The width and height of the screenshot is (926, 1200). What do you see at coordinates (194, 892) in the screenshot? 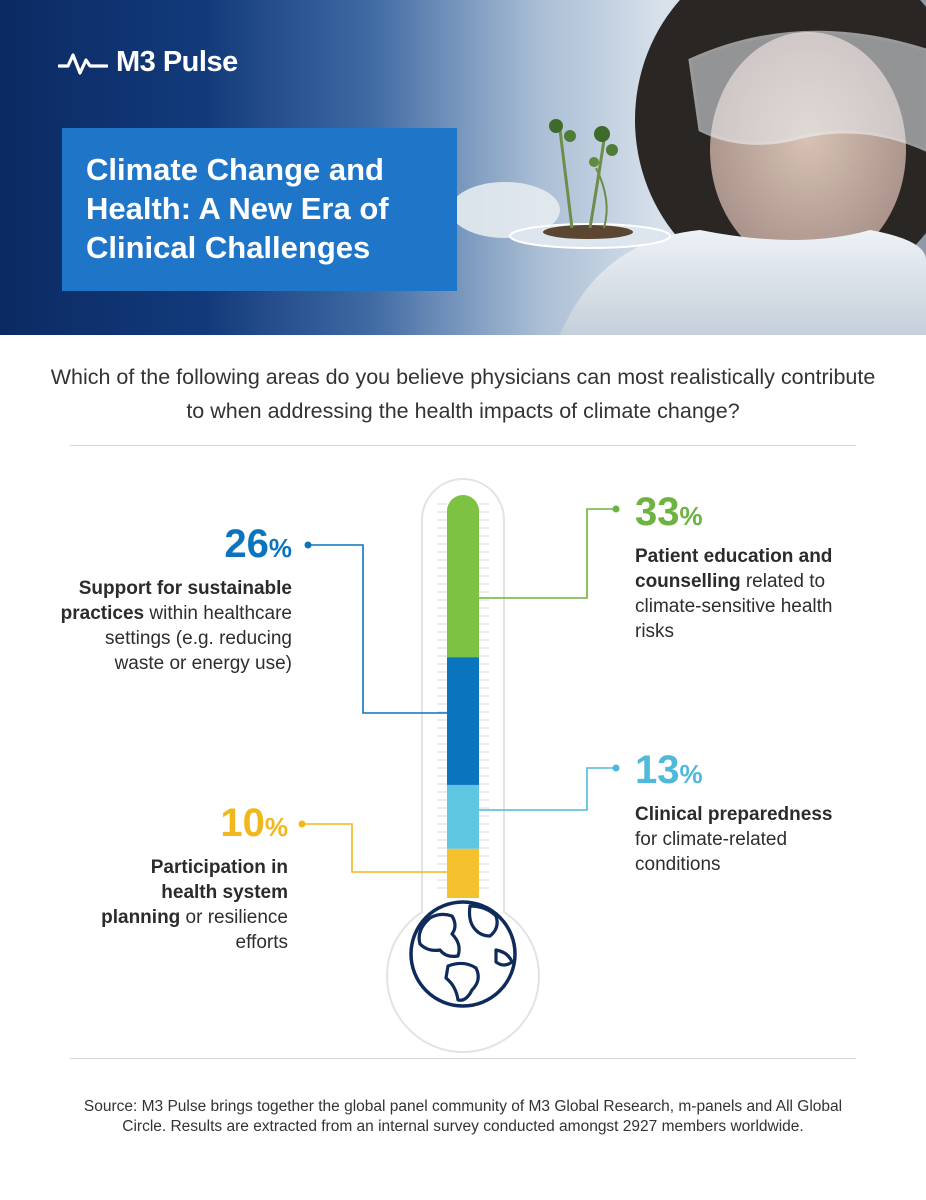
I see `callout-heading: Participation in health system planning` at bounding box center [194, 892].